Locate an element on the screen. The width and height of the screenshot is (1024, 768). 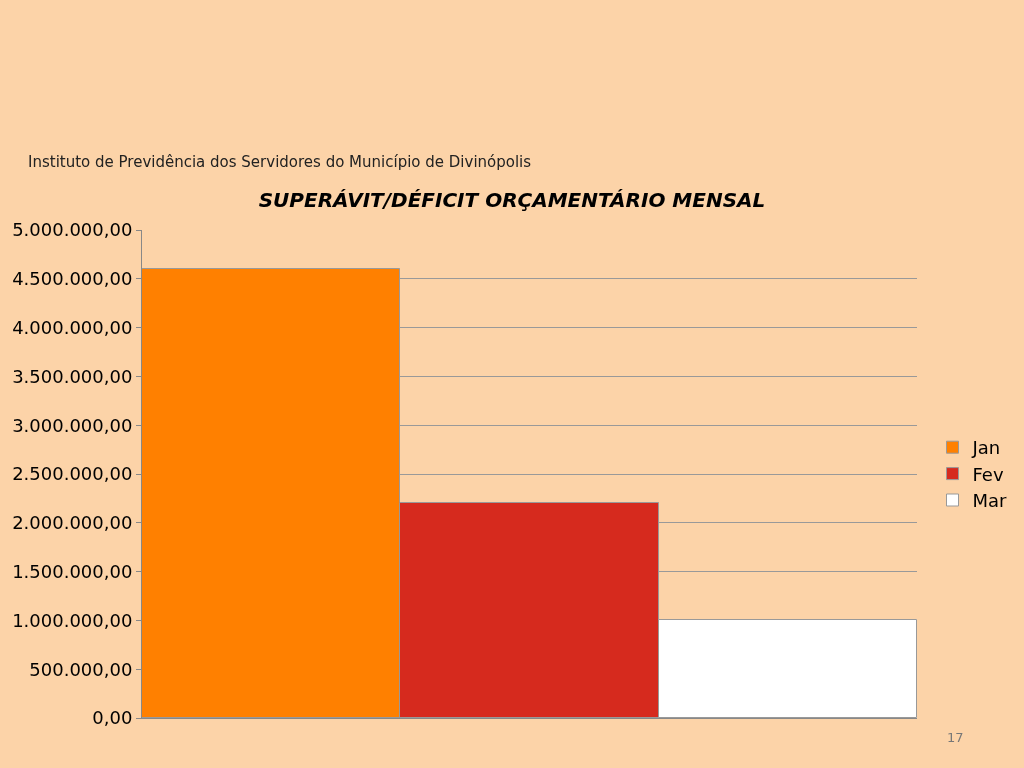
chart-title: SUPERÁVIT/DÉFICIT ORÇAMENTÁRIO MENSAL is located at coordinates (512, 199).